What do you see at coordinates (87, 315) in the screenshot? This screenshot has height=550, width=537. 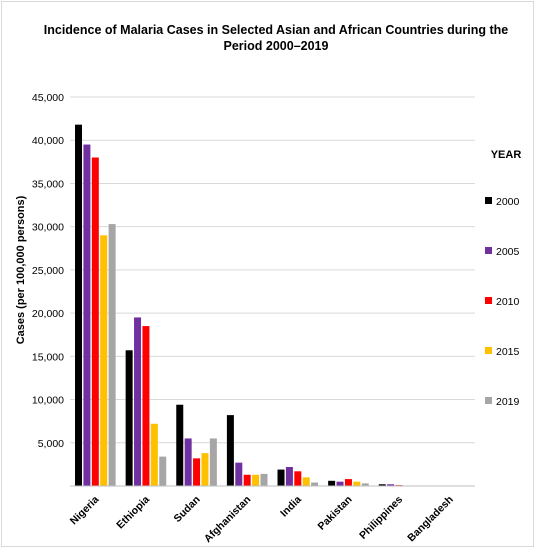 I see `bar-nigeria-2005` at bounding box center [87, 315].